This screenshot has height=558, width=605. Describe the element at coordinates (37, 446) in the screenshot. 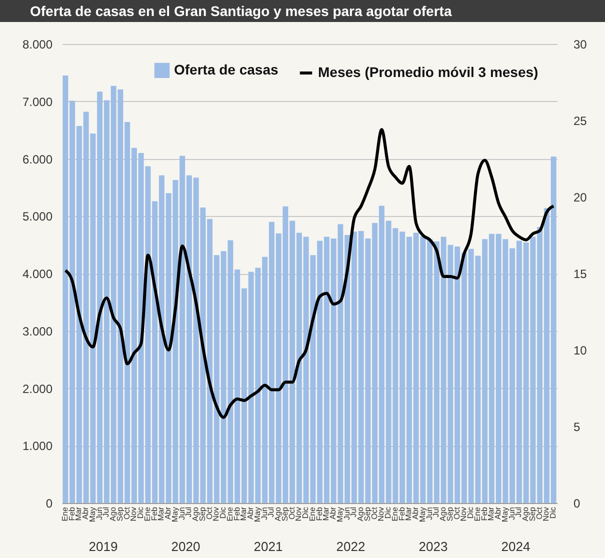

I see `y-tick-label: 1.000` at that location.